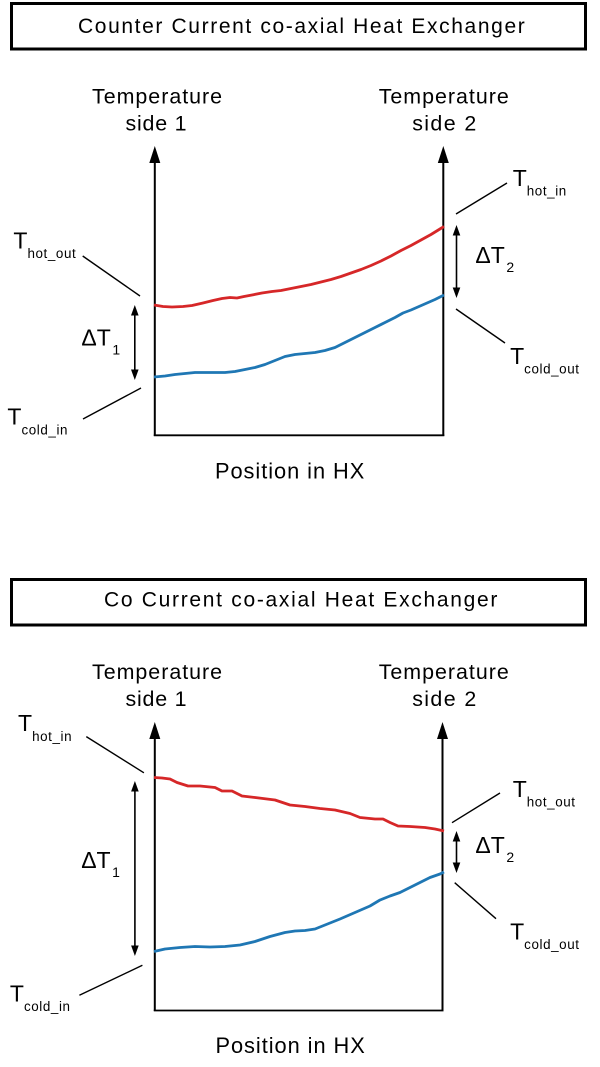 This screenshot has width=600, height=1067. What do you see at coordinates (302, 26) in the screenshot?
I see `svg-text:Counter Current co-axial Heat: Counter Current co-axial Heat Exchanger` at bounding box center [302, 26].